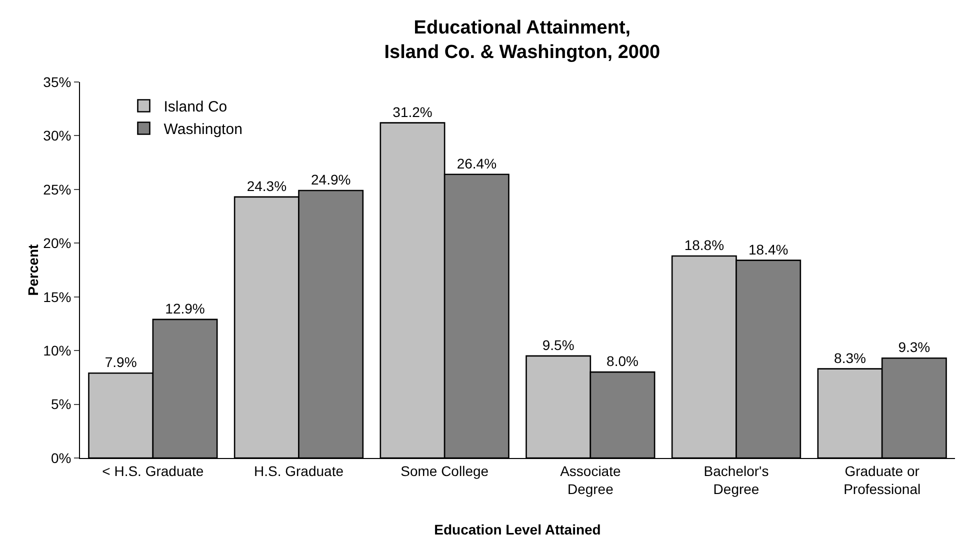 This screenshot has height=559, width=967. What do you see at coordinates (203, 129) in the screenshot?
I see `legend-label: Washington` at bounding box center [203, 129].